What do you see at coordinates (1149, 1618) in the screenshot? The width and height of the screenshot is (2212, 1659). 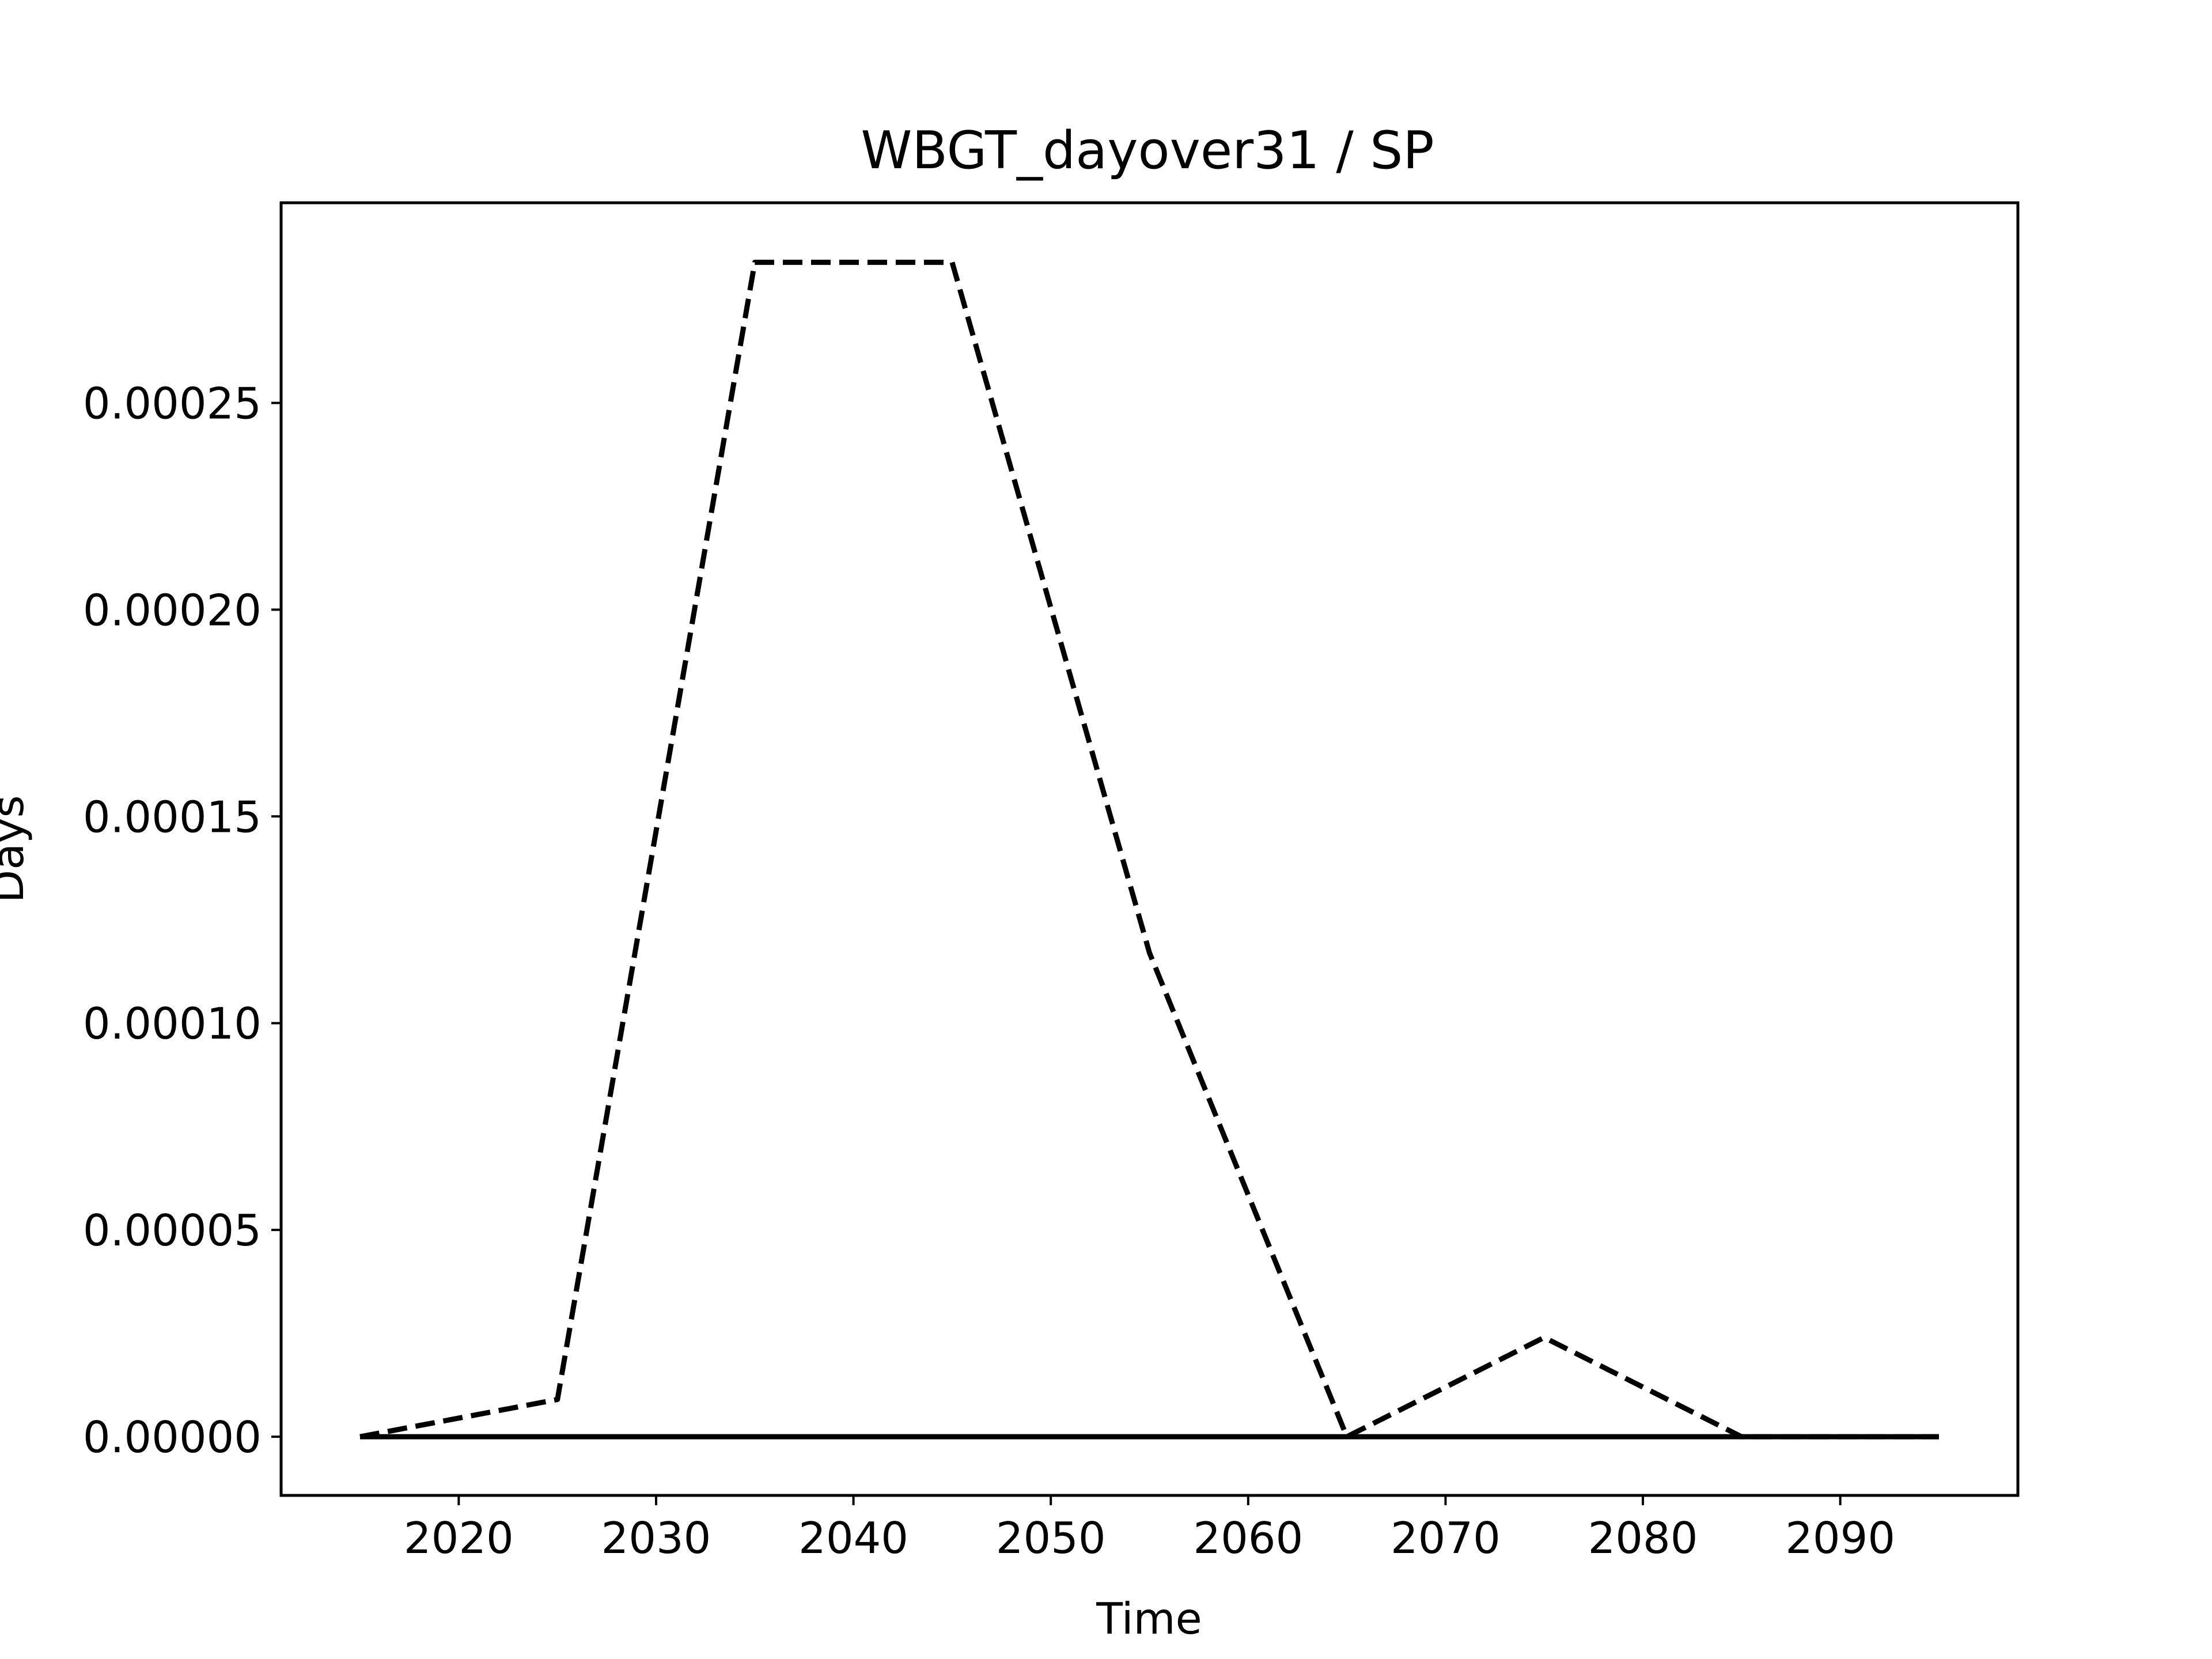 I see `x-axis-label: Time` at bounding box center [1149, 1618].